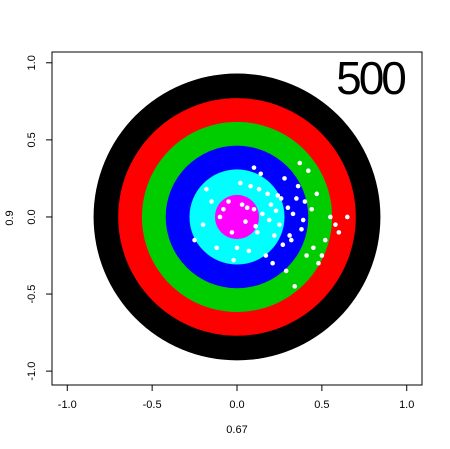 The height and width of the screenshot is (449, 450). I want to click on x-tick-label: -0.5, so click(152, 405).